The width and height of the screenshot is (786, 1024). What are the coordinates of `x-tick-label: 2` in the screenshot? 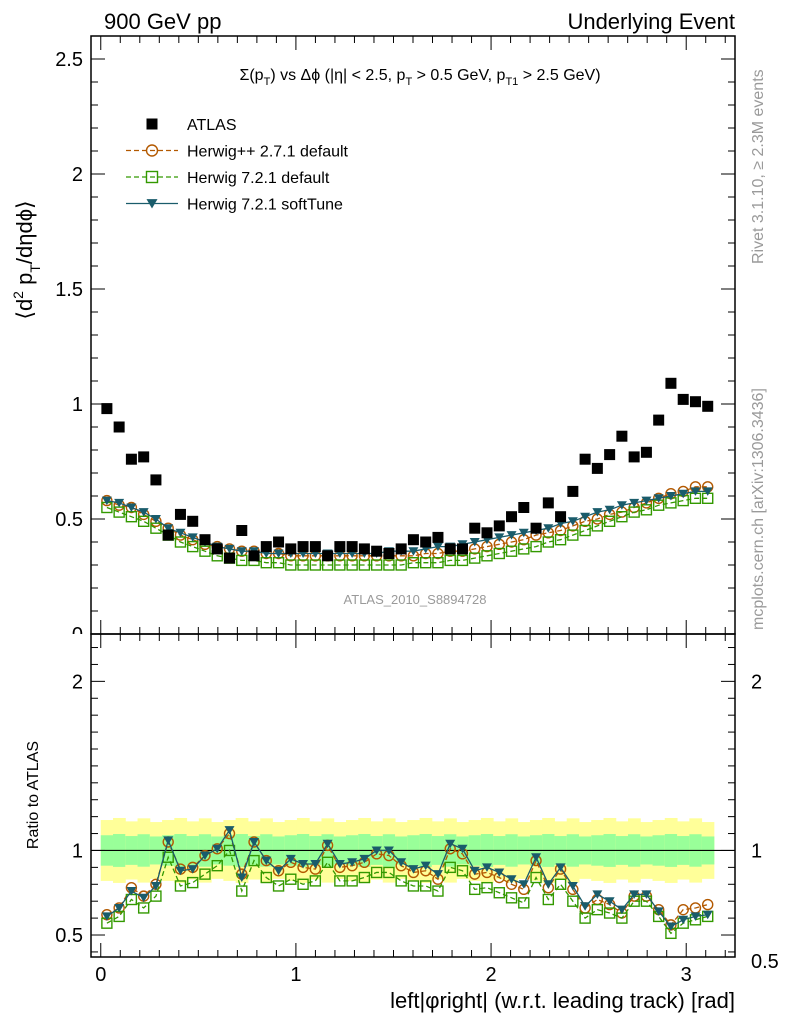 It's located at (490, 975).